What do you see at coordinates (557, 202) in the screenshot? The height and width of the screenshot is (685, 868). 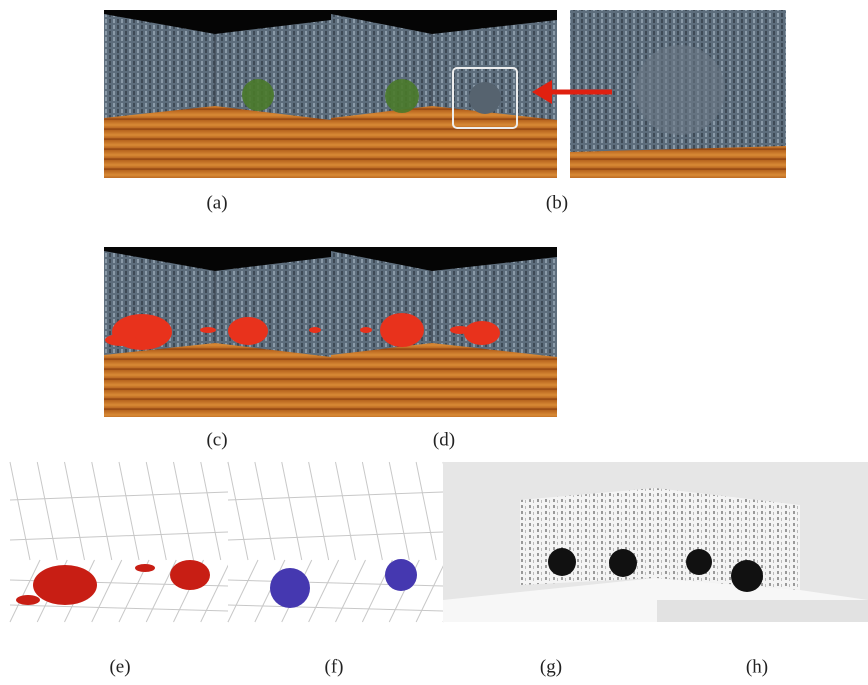 I see `panel-label: (b)` at bounding box center [557, 202].